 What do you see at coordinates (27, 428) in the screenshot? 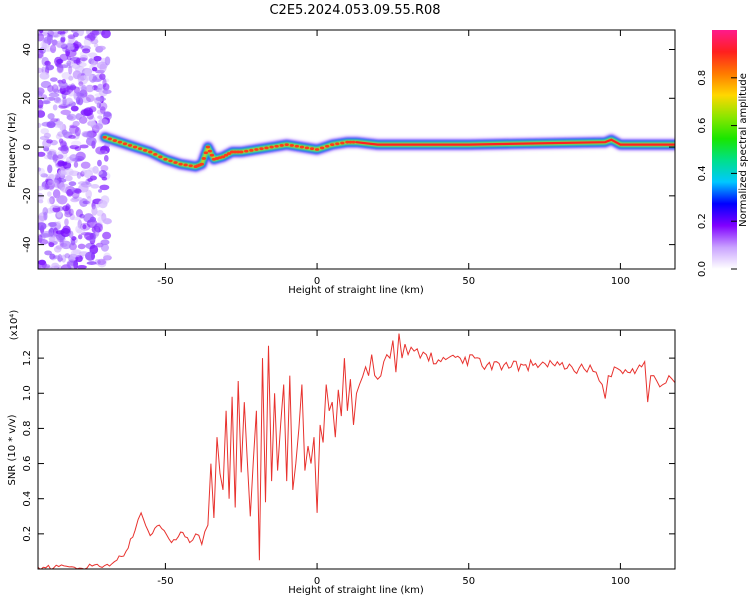
I see `snr-y-tick-label: 0.8` at bounding box center [27, 428].